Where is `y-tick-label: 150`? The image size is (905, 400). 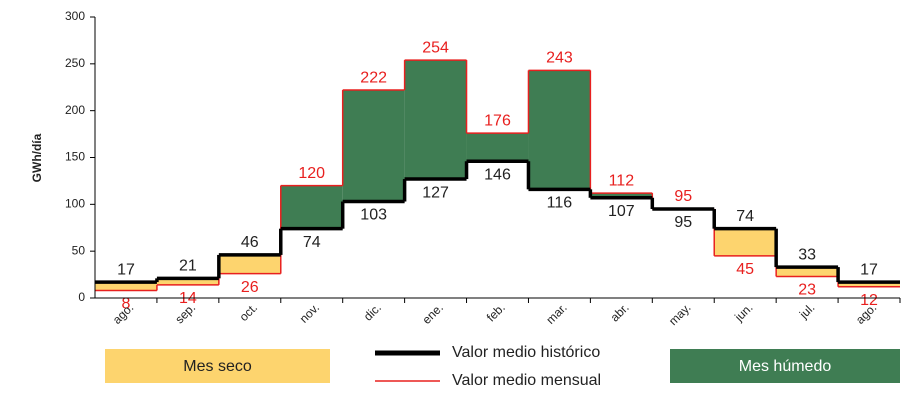 y-tick-label: 150 is located at coordinates (75, 157).